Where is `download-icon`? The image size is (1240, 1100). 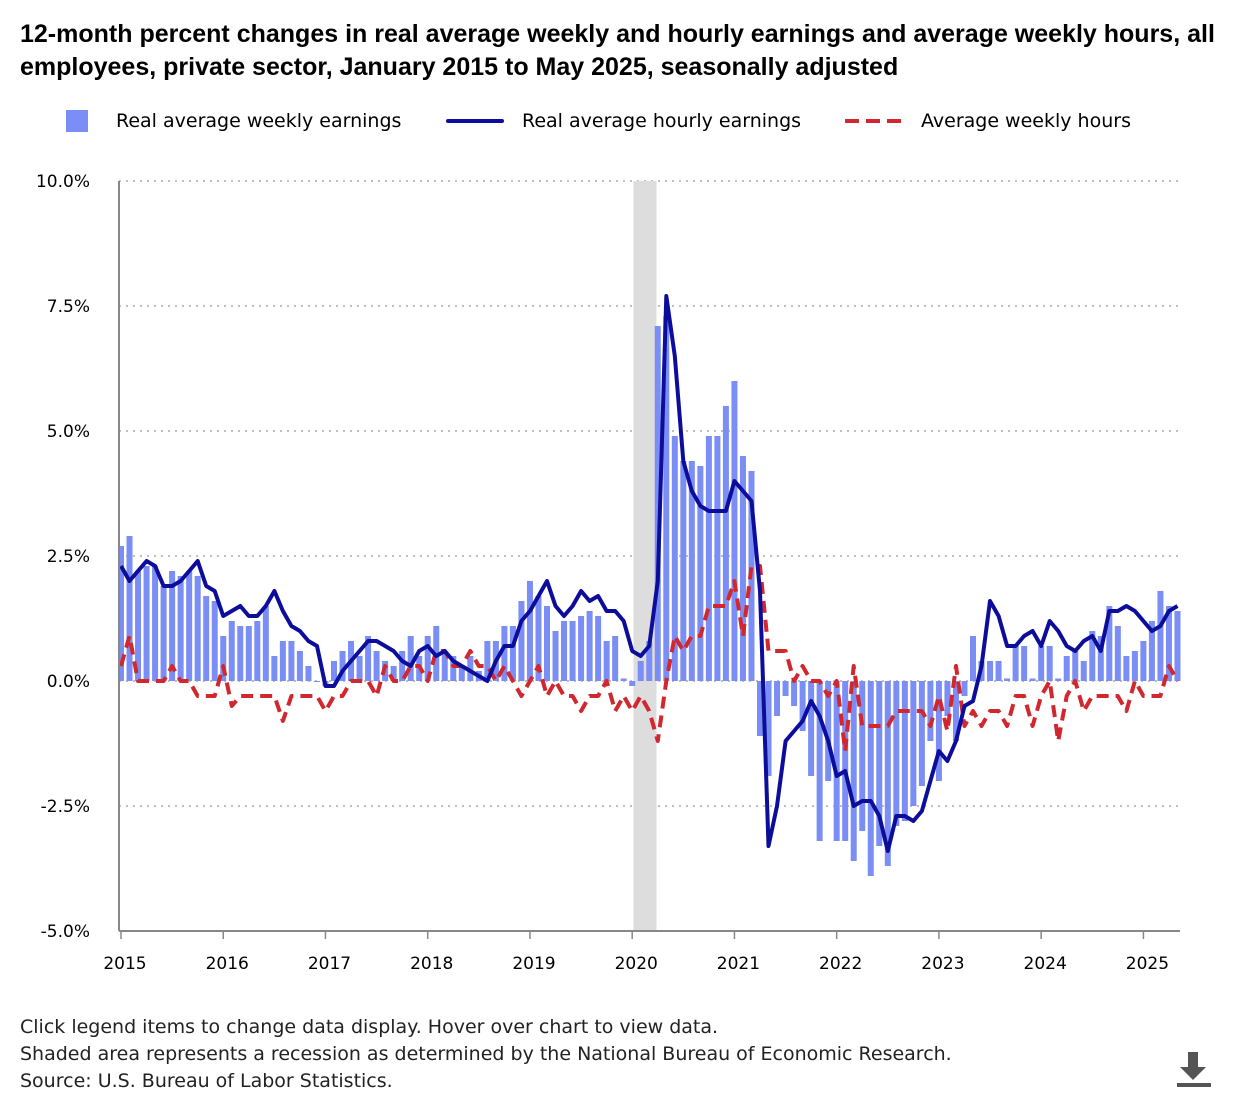 download-icon is located at coordinates (1194, 1069).